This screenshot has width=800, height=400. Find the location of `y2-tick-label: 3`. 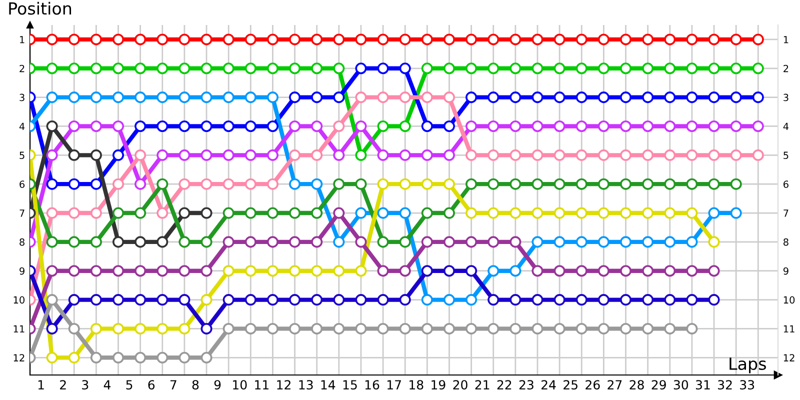

y2-tick-label: 3 is located at coordinates (786, 98).